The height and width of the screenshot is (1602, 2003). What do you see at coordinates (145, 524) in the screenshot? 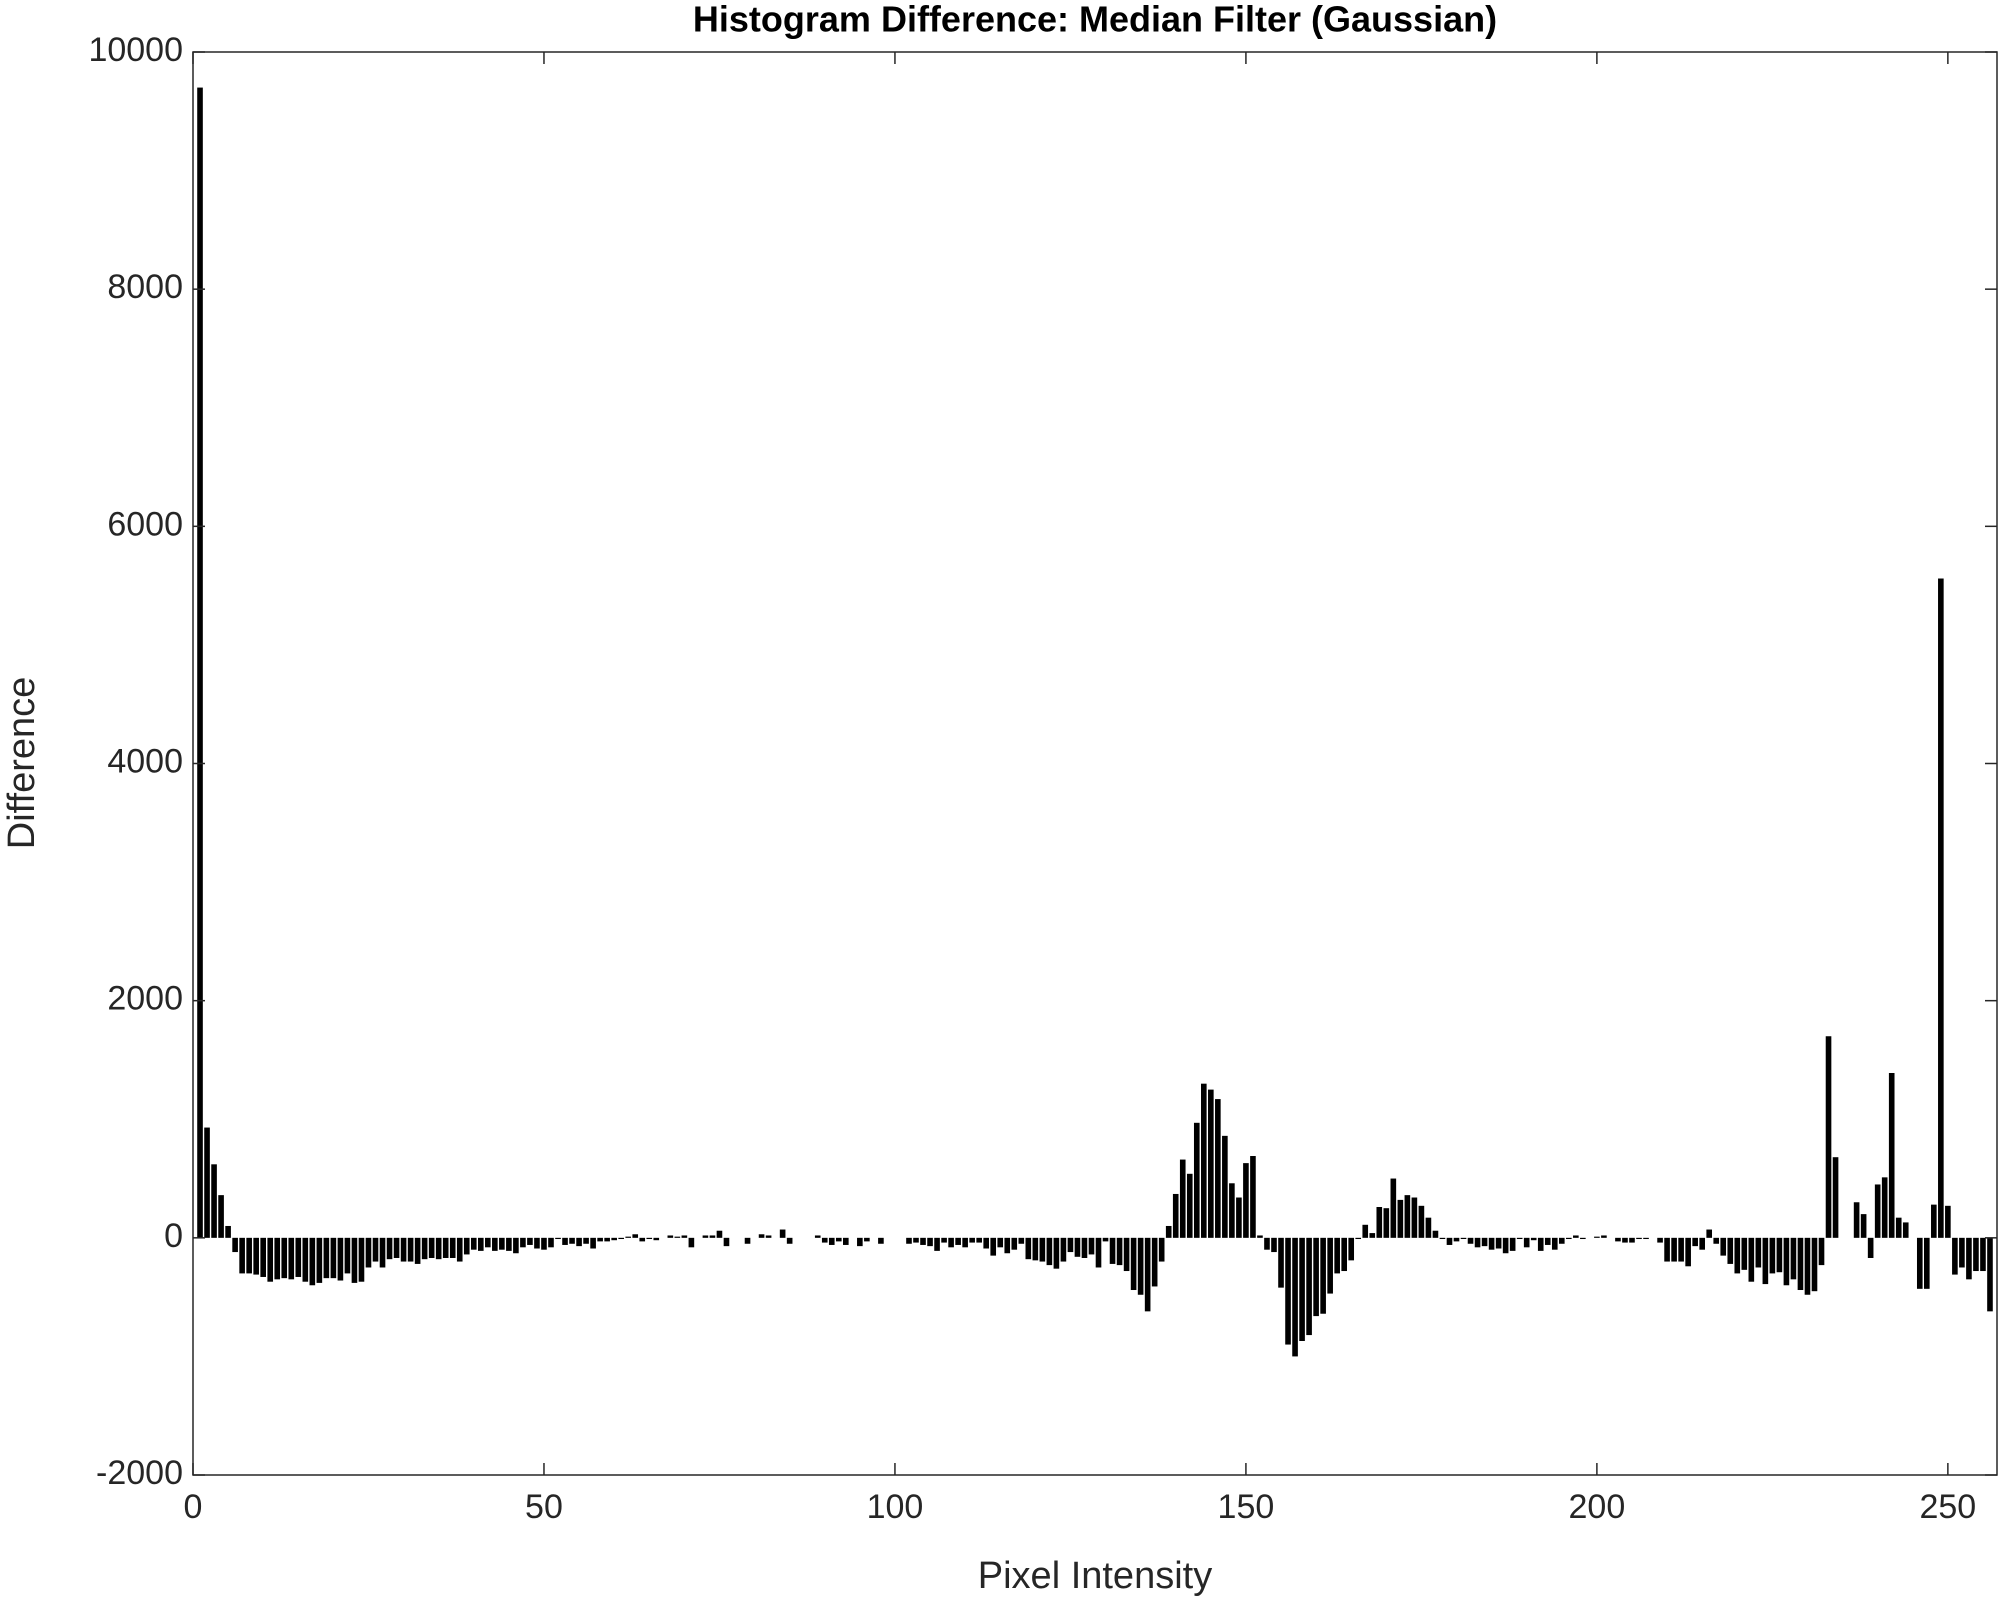
I see `y-tick-label: 6000` at bounding box center [145, 524].